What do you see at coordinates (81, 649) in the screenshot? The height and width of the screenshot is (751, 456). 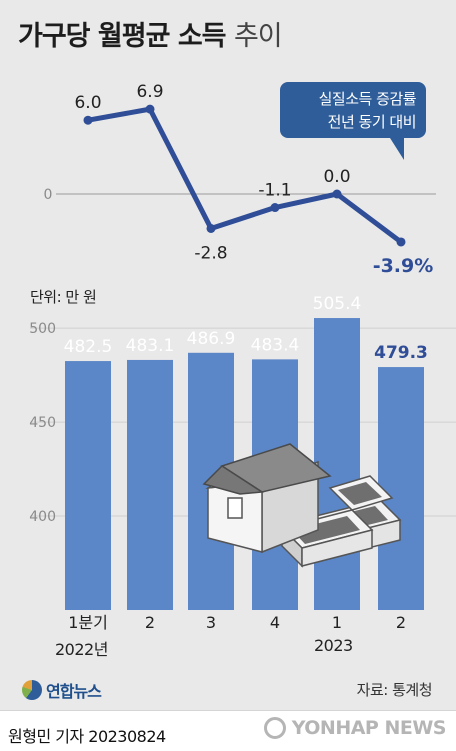 I see `period-label-2022: 2022년` at bounding box center [81, 649].